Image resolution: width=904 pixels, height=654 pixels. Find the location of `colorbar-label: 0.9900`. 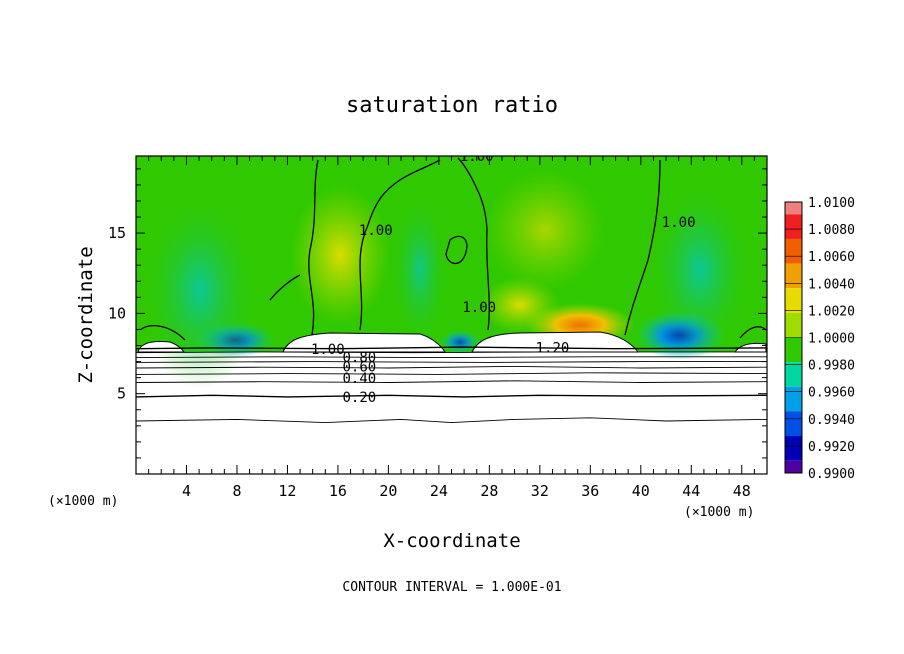

colorbar-label: 0.9900 is located at coordinates (831, 474).